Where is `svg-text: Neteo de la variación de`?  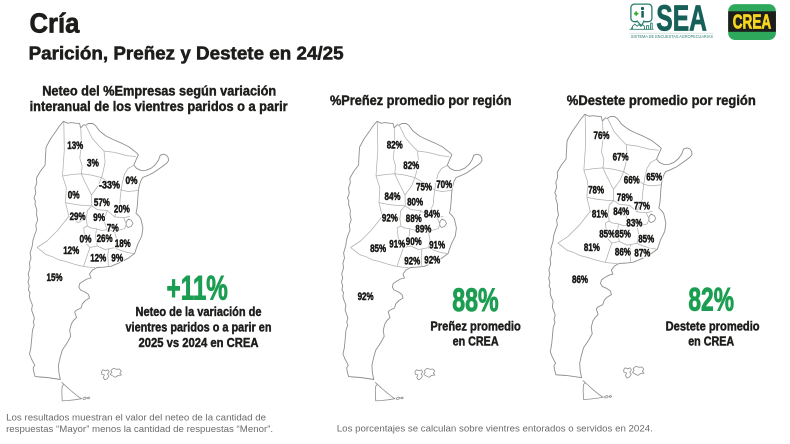
svg-text: Neteo de la variación de is located at coordinates (199, 311).